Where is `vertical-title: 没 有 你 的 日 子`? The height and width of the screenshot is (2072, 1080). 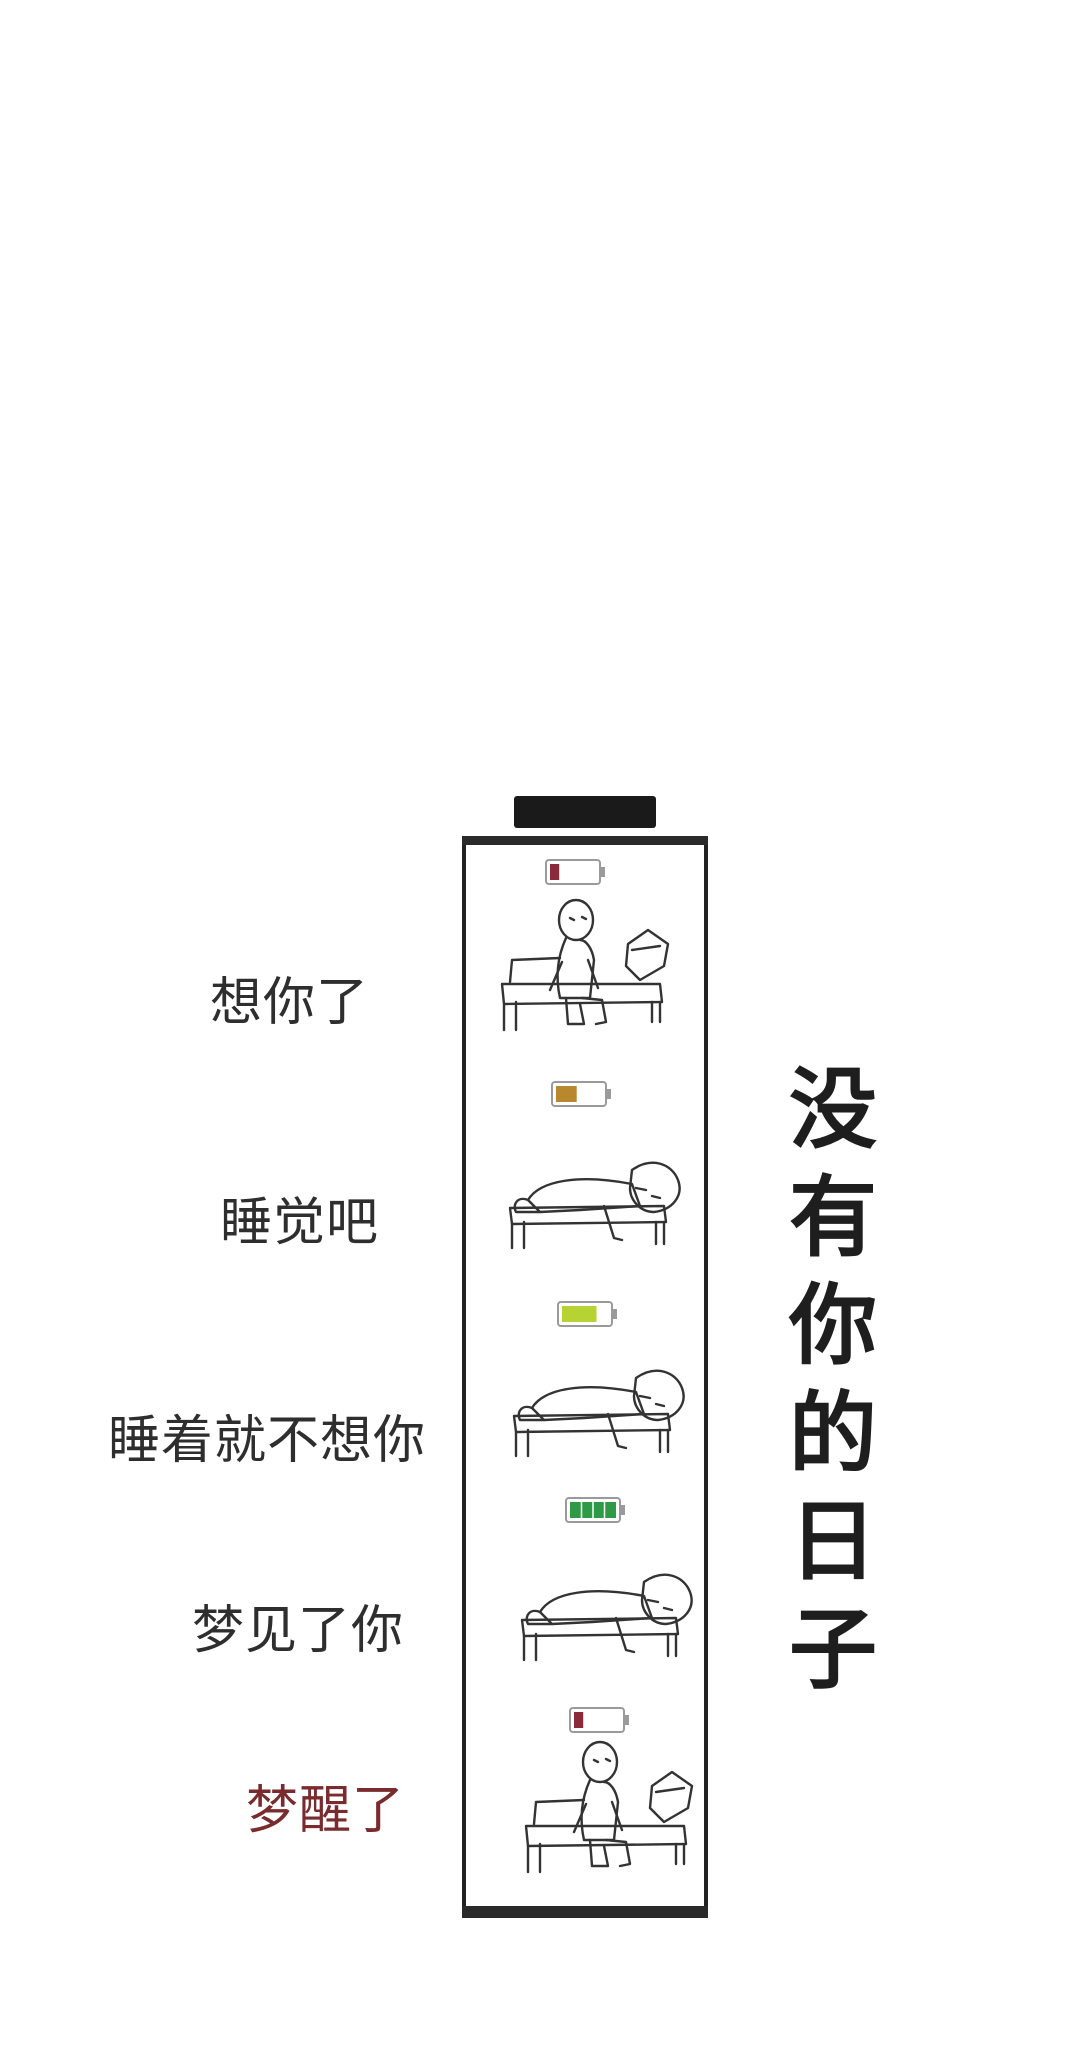 vertical-title: 没 有 你 的 日 子 is located at coordinates (833, 1380).